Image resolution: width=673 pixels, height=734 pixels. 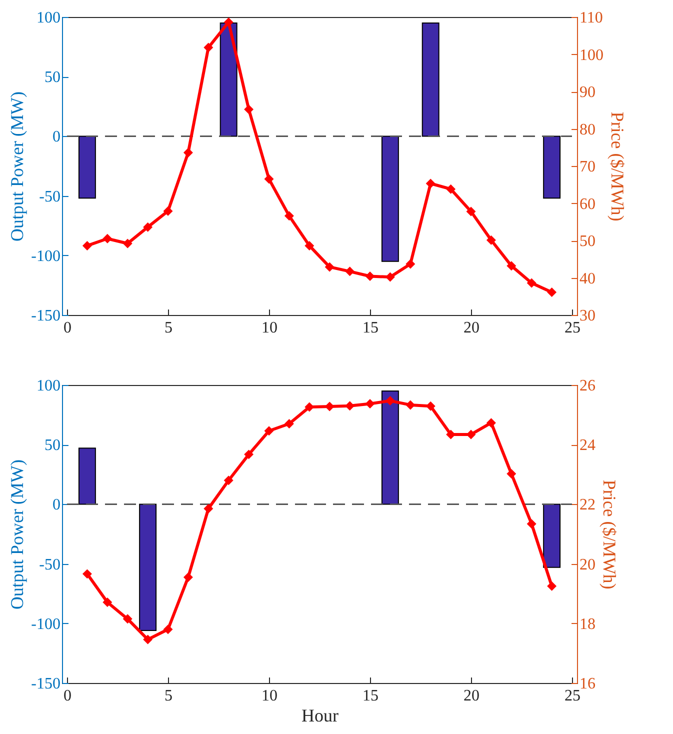 What do you see at coordinates (588, 204) in the screenshot?
I see `y2-tick-label: 60` at bounding box center [588, 204].